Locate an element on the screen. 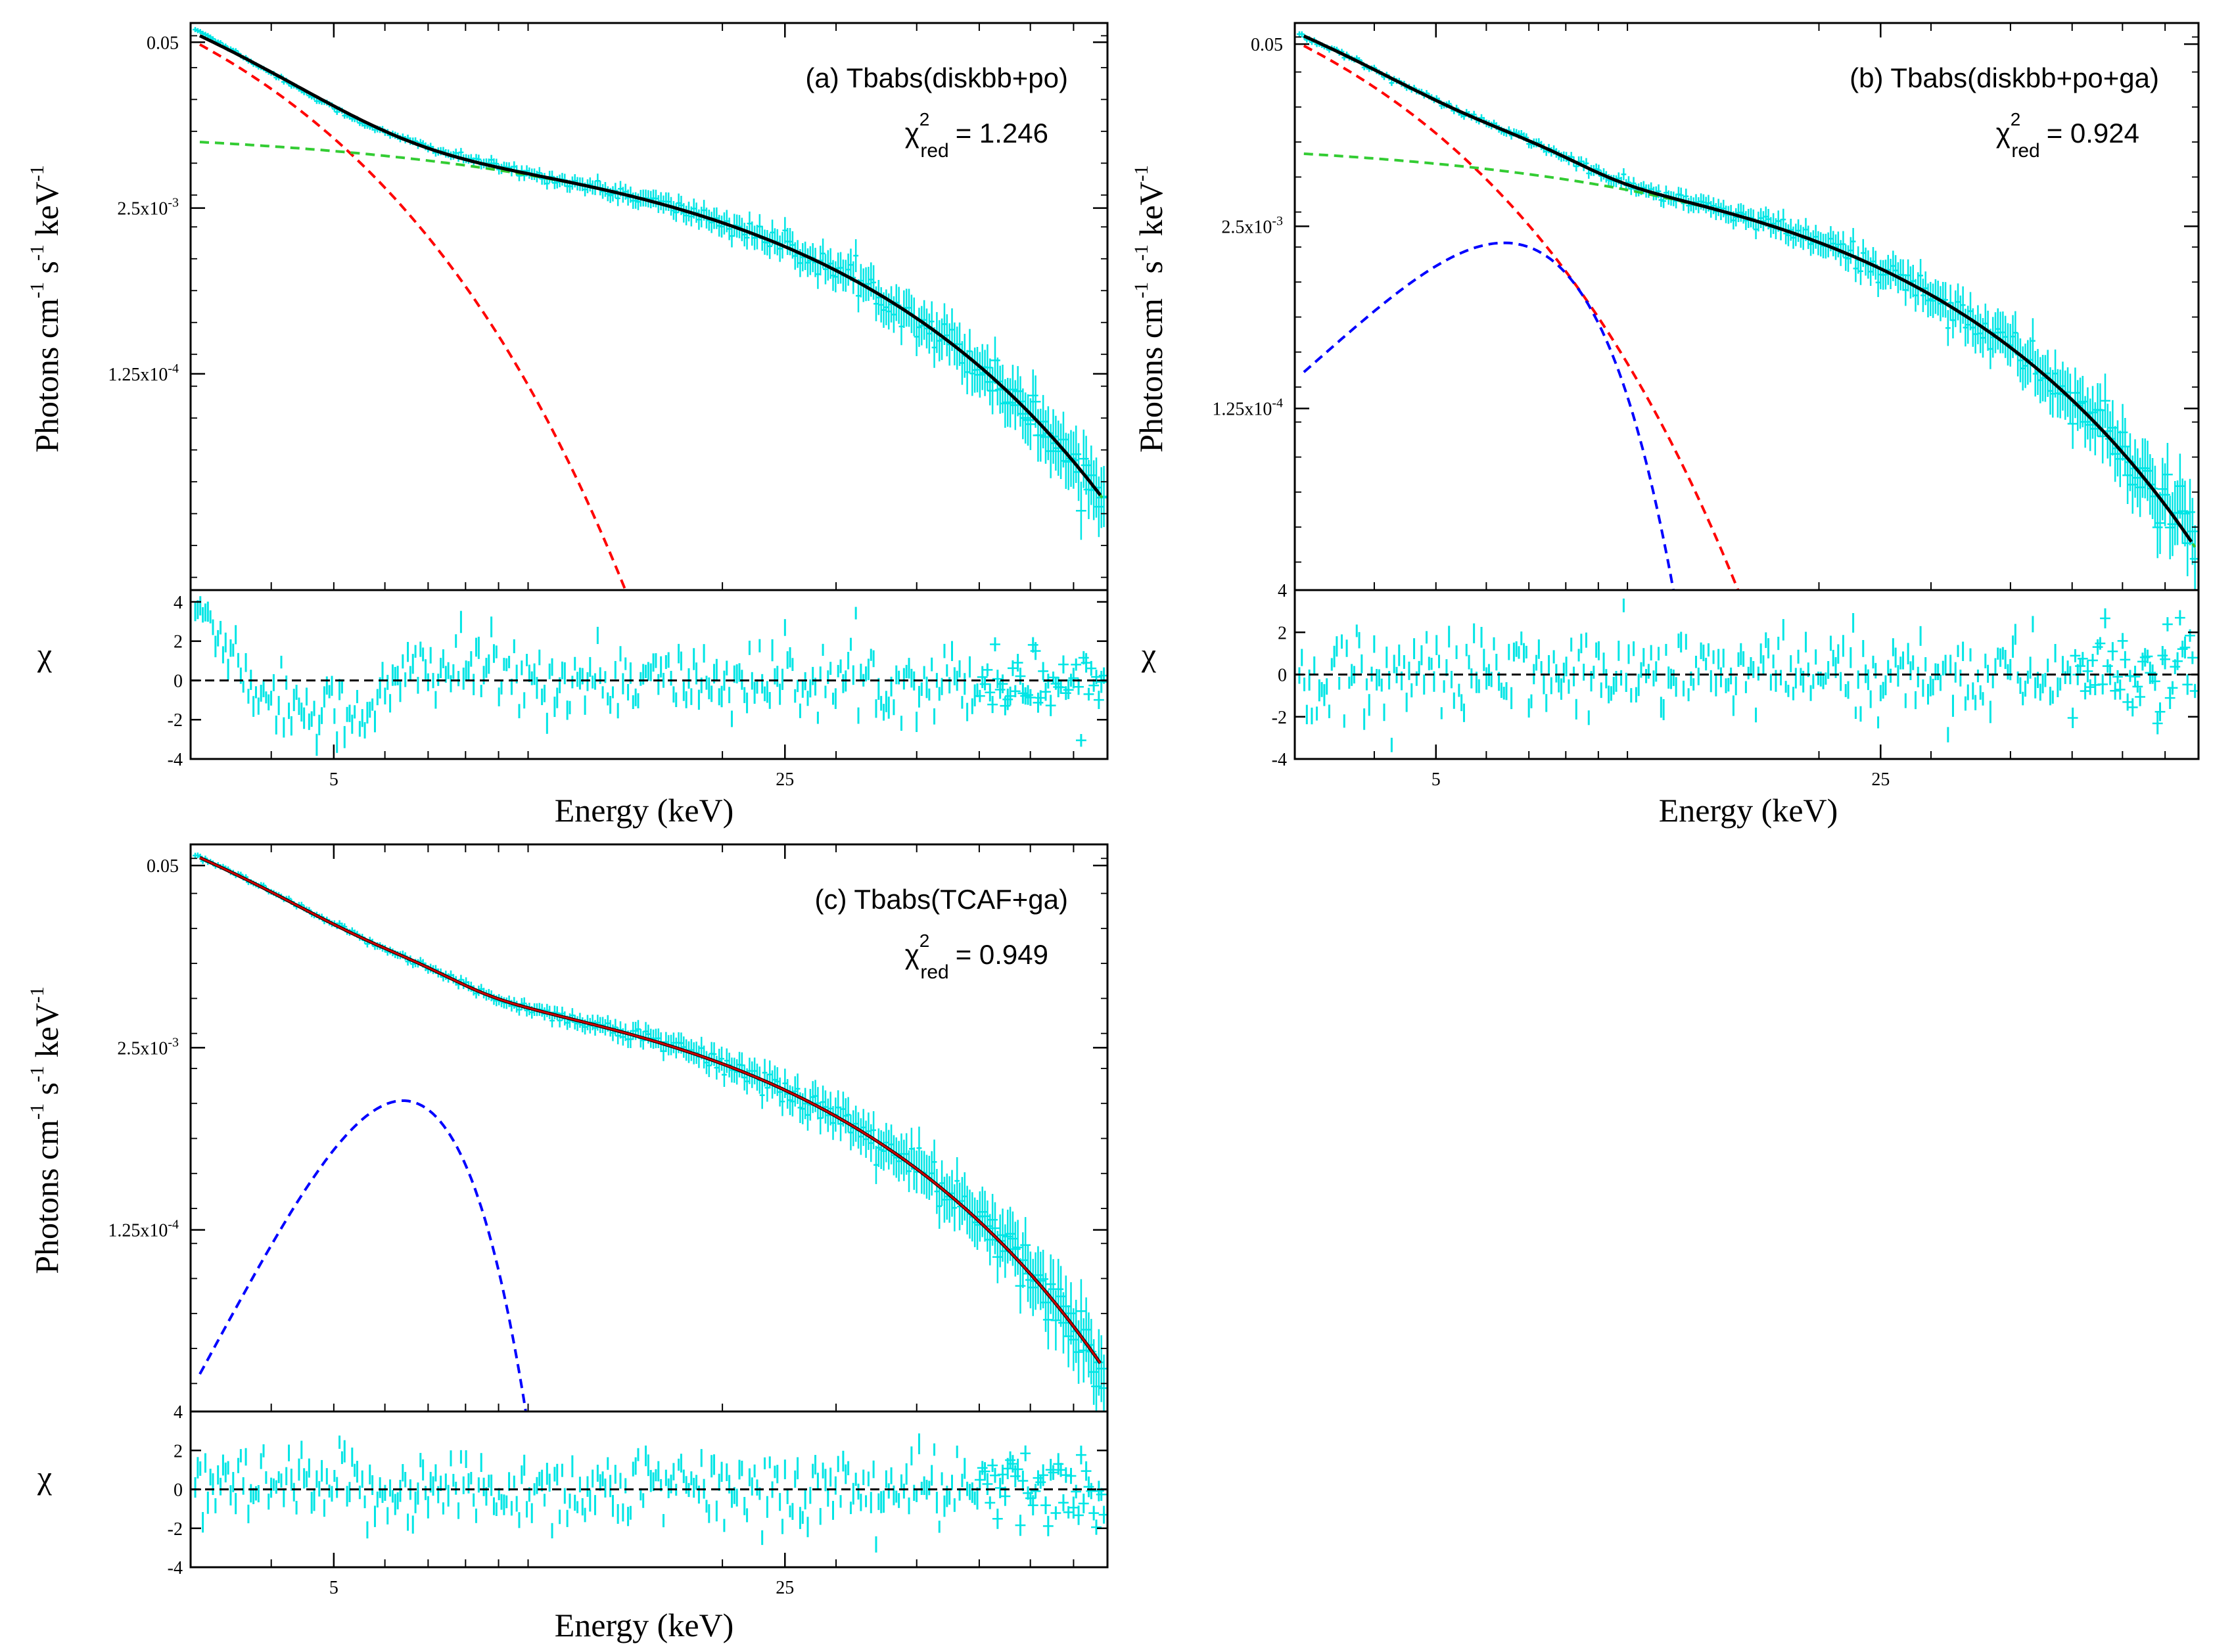 The image size is (2234, 1652). panel-title: (b) Tbabs(diskbb+po+ga) is located at coordinates (2004, 77).